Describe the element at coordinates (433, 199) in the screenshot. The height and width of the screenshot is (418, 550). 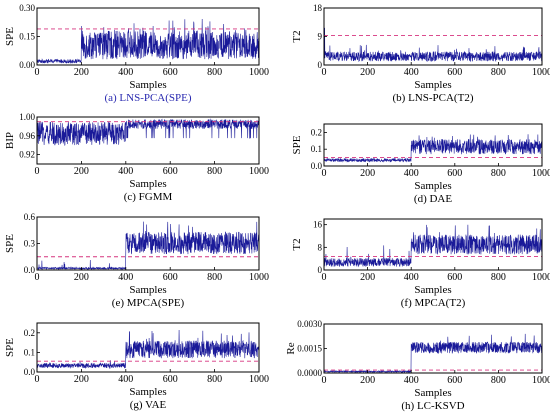
I see `panel-caption: (d) DAE` at that location.